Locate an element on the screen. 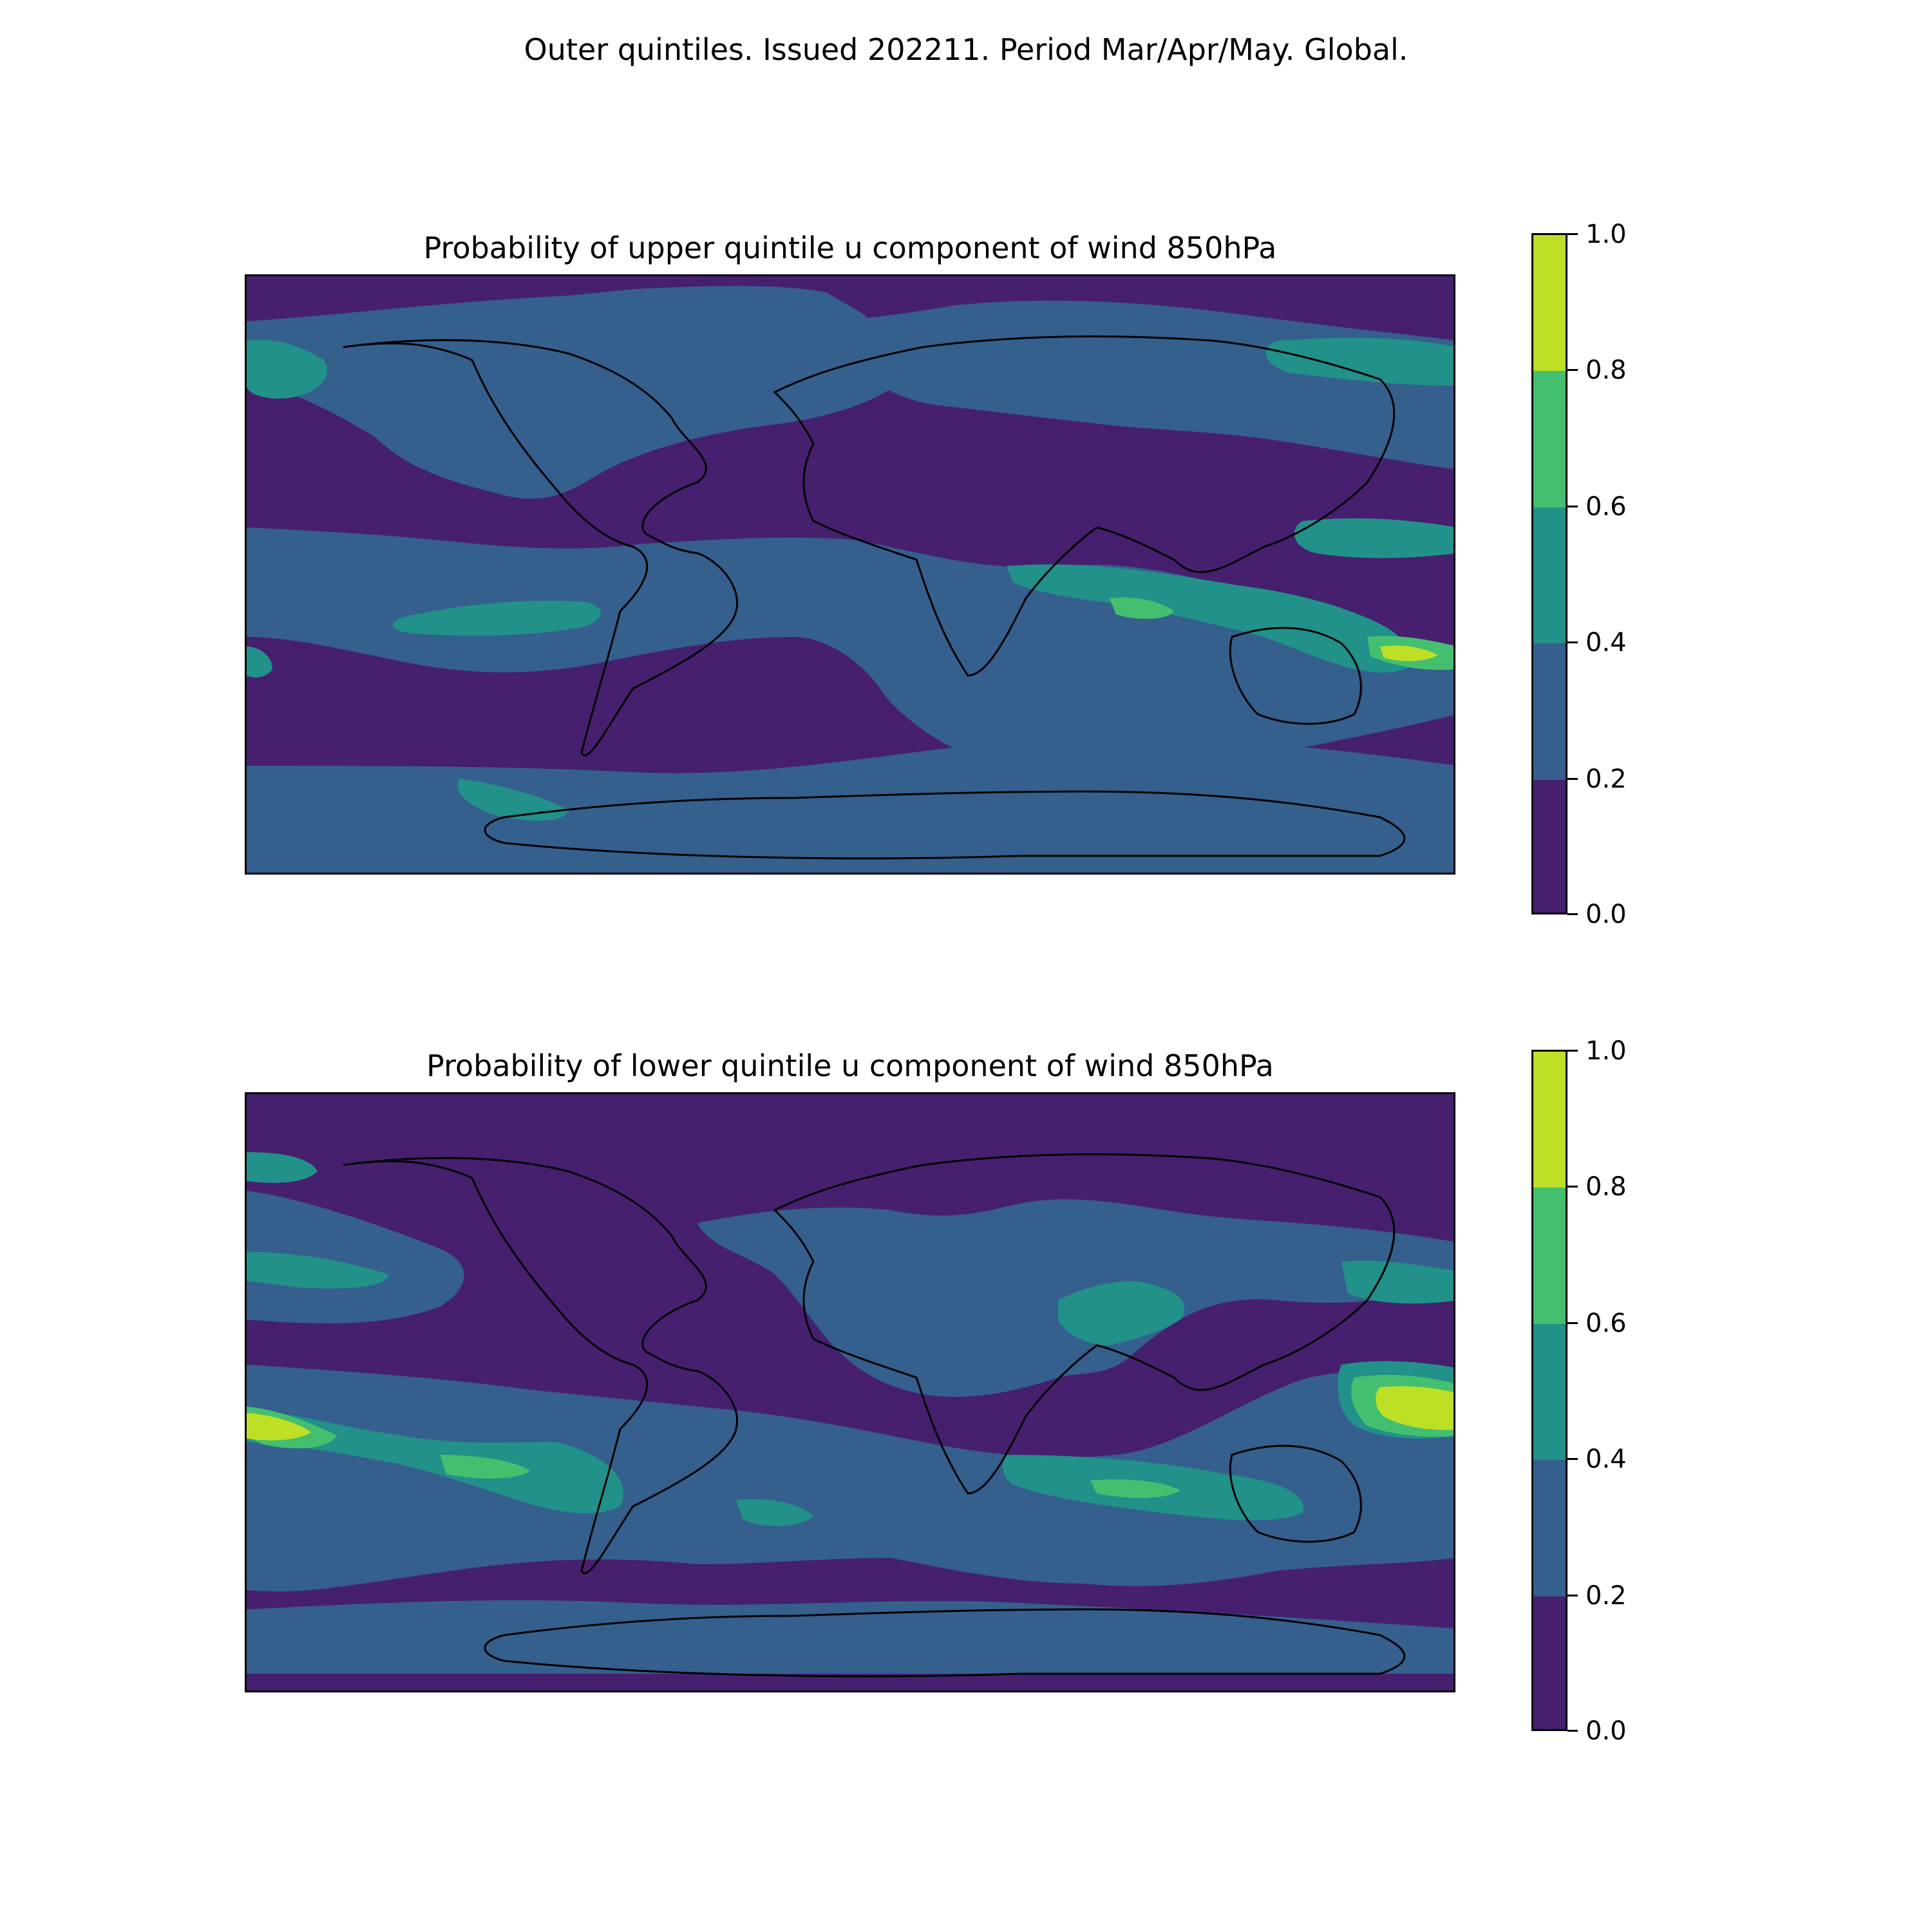  colorbar-2-ticklabel: 0.8 is located at coordinates (1607, 1187).